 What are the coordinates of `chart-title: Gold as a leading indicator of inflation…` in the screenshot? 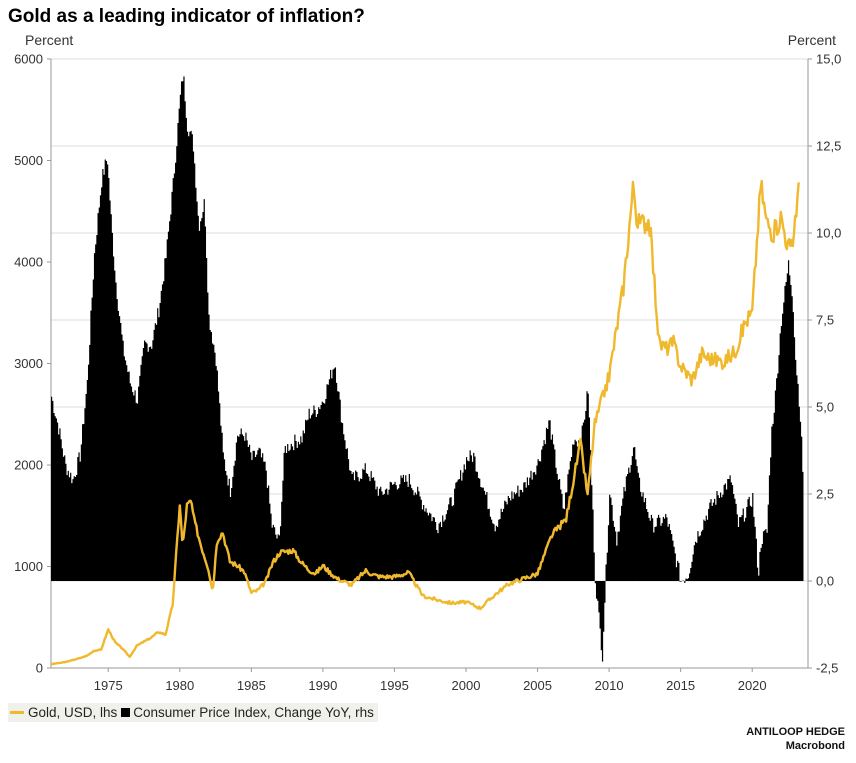 It's located at (186, 16).